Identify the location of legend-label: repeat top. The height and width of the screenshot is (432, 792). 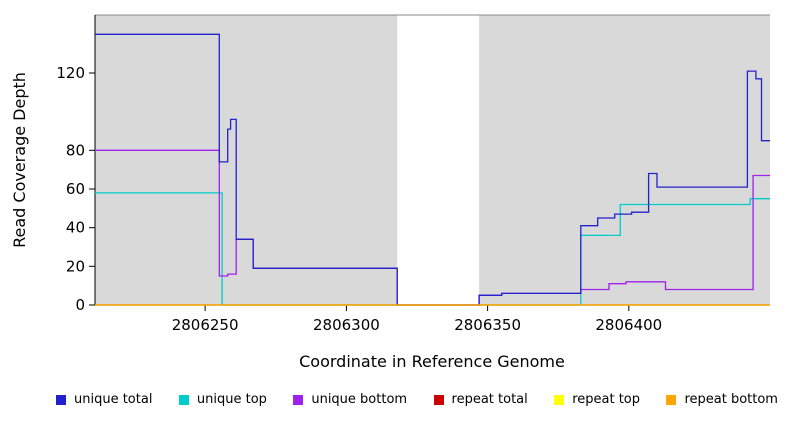
(606, 399).